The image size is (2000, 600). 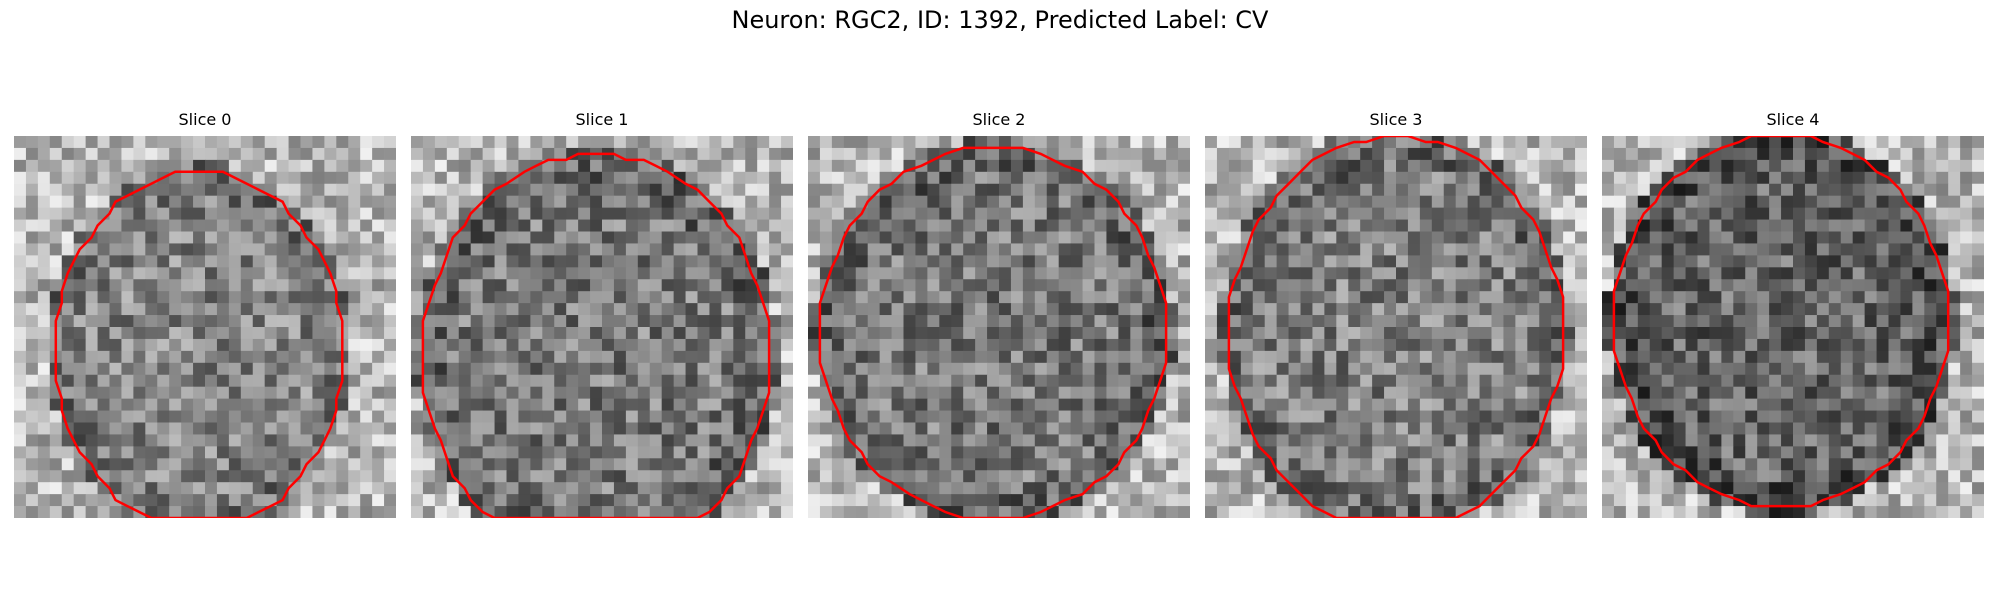 I want to click on slice-title: Slice 1, so click(x=602, y=119).